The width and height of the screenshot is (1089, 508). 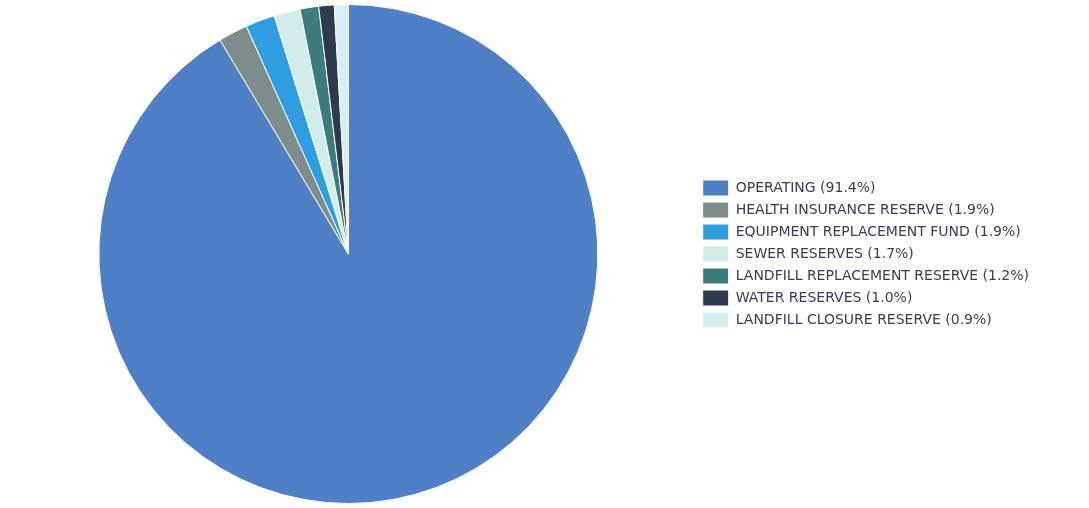 What do you see at coordinates (863, 318) in the screenshot?
I see `legend-label: LANDFILL CLOSURE RESERVE (0.9%)` at bounding box center [863, 318].